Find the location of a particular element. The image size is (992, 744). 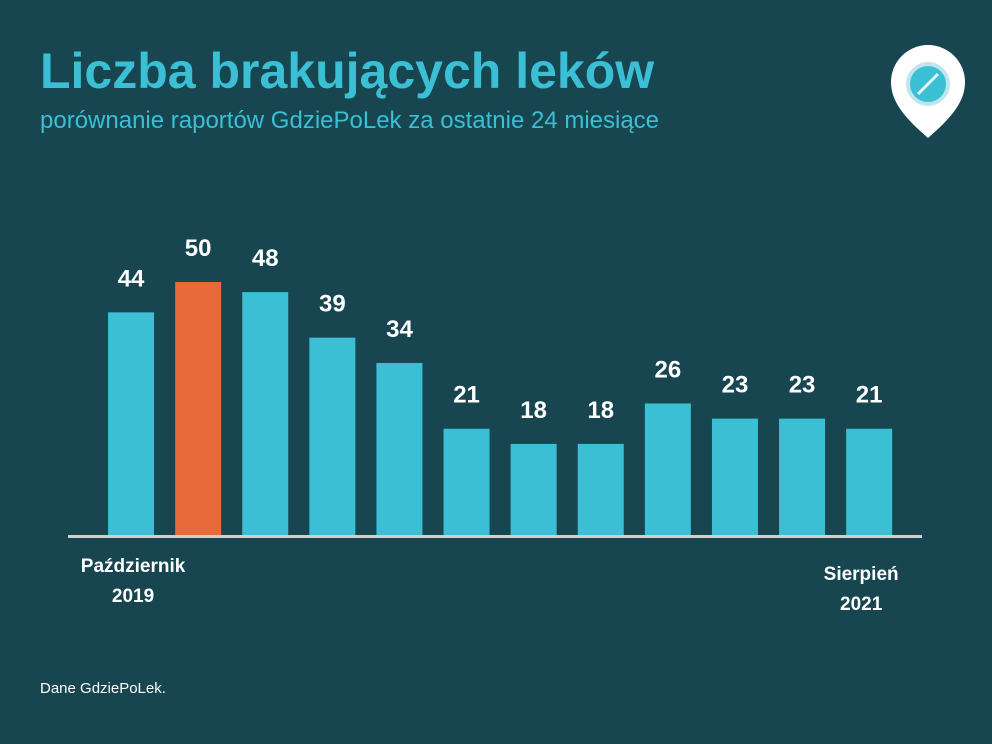

value-label: 26 is located at coordinates (667, 369).